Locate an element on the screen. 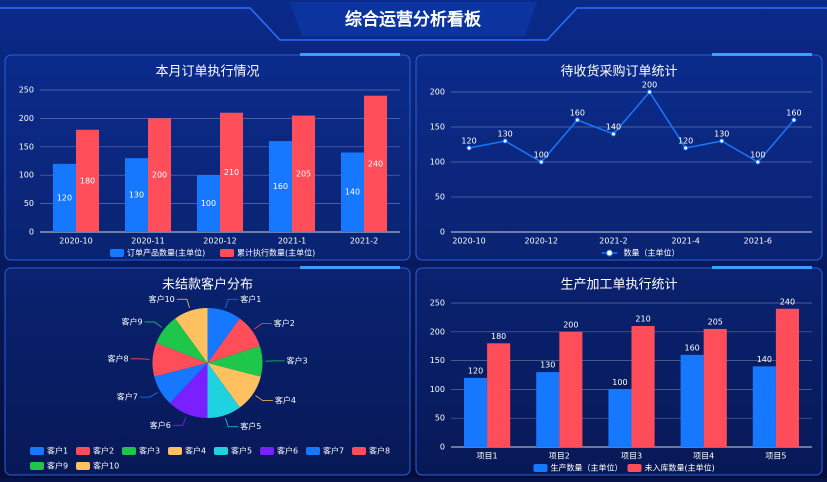 This screenshot has height=482, width=827. slice-label: 客户10 is located at coordinates (162, 299).